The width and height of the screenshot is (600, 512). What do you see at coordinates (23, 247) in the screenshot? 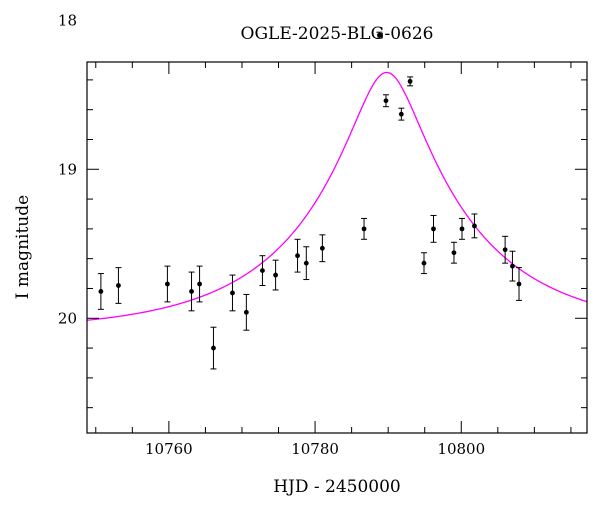
I see `y-axis-label: I magnitude` at bounding box center [23, 247].